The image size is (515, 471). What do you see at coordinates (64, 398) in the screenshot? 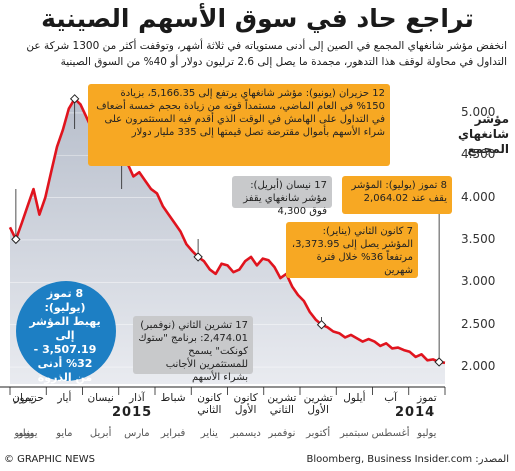
I see `x-month-label: أيار` at bounding box center [64, 398].